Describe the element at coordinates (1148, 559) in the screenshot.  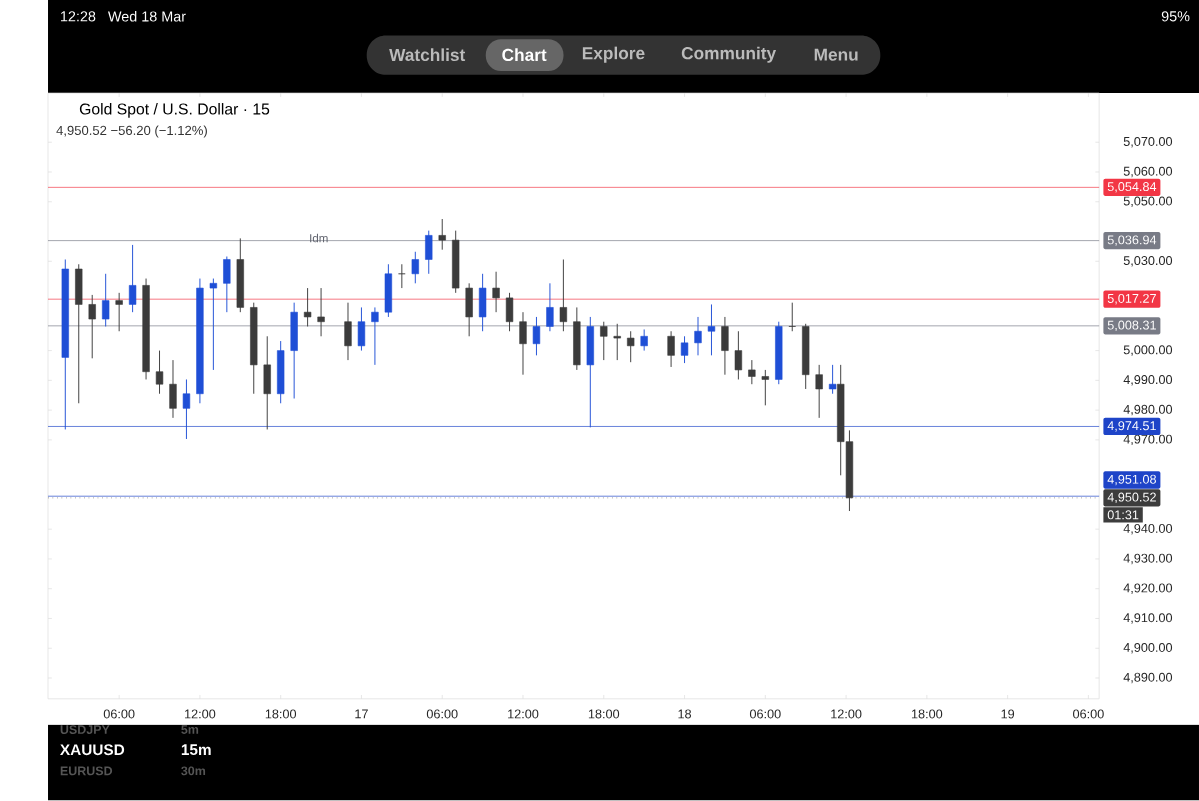
I see `y-tick-label: 4,930.00` at that location.